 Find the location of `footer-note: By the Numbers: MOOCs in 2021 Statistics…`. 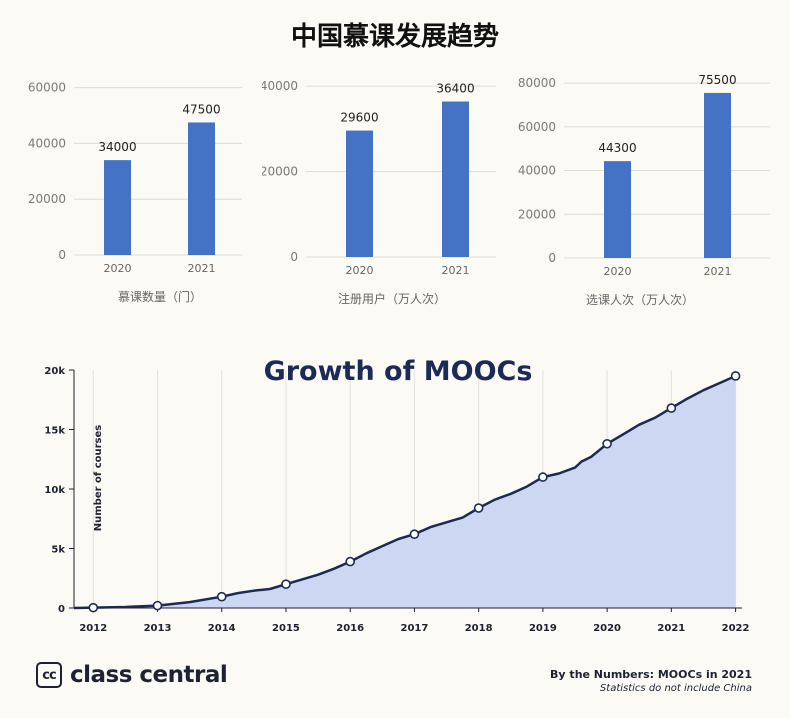

footer-note: By the Numbers: MOOCs in 2021 Statistics… is located at coordinates (651, 681).